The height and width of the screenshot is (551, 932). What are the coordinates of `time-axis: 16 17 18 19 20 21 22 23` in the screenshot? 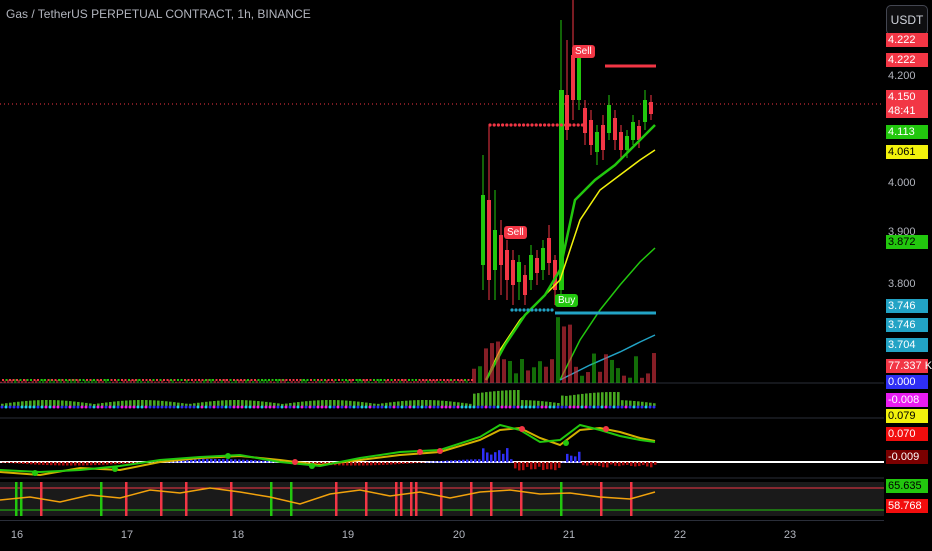 It's located at (442, 535).